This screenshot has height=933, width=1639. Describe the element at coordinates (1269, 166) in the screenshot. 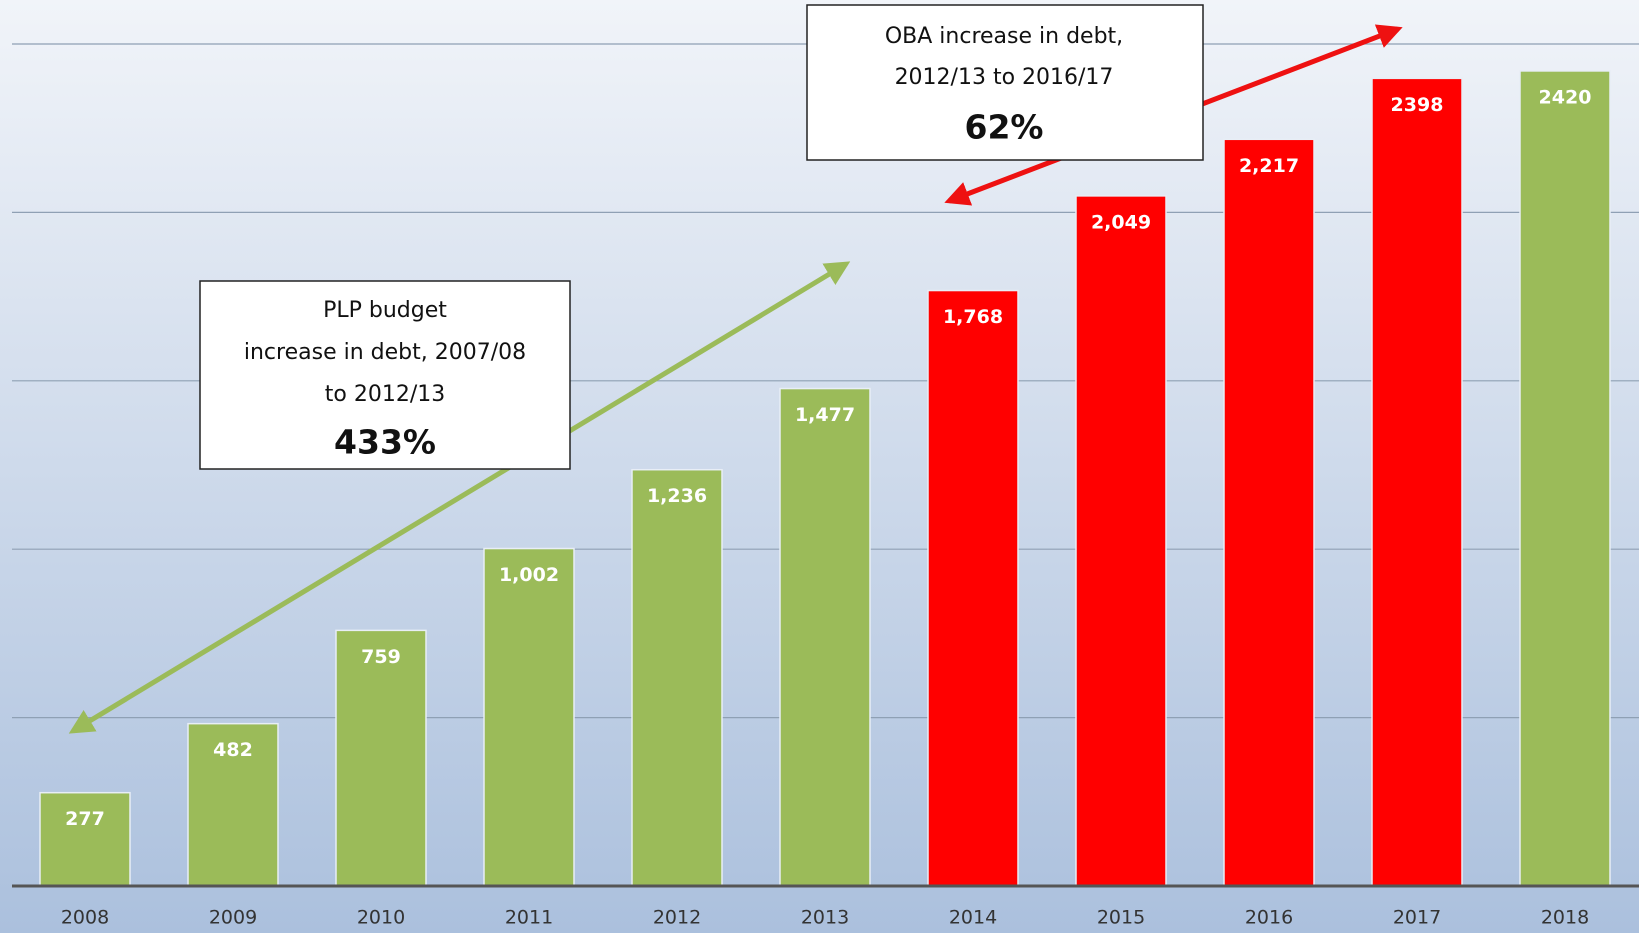

I see `data-label: 2,217` at that location.